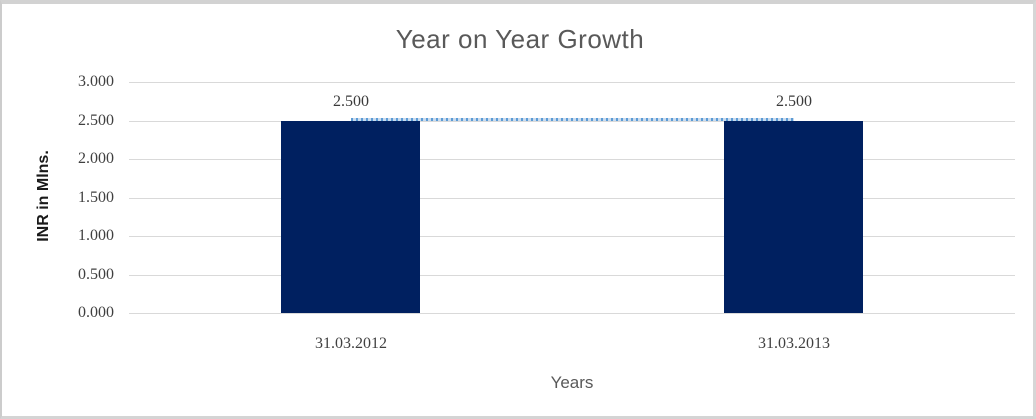 The image size is (1036, 419). Describe the element at coordinates (96, 274) in the screenshot. I see `y-axis-tick-label: 0.500` at that location.